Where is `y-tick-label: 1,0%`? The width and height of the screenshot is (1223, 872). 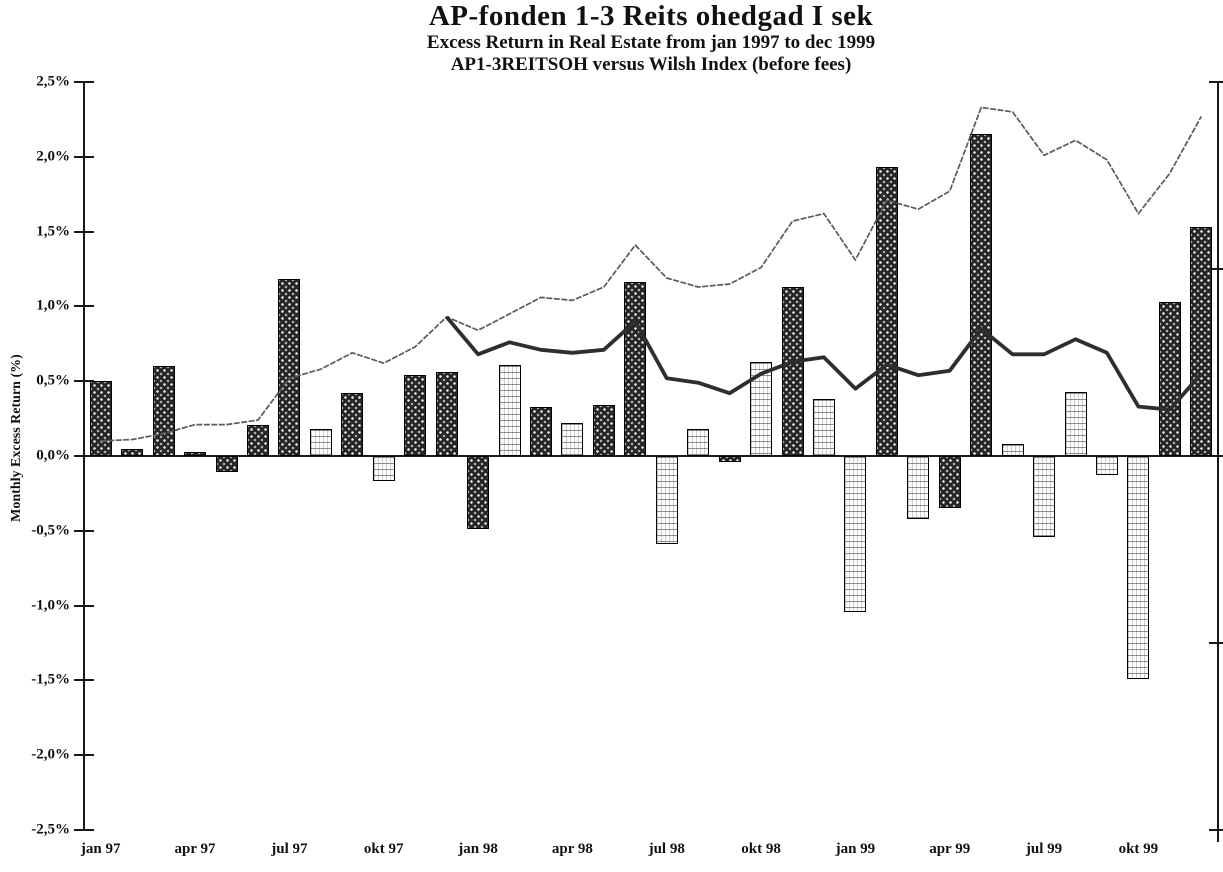 y-tick-label: 1,0% is located at coordinates (53, 305).